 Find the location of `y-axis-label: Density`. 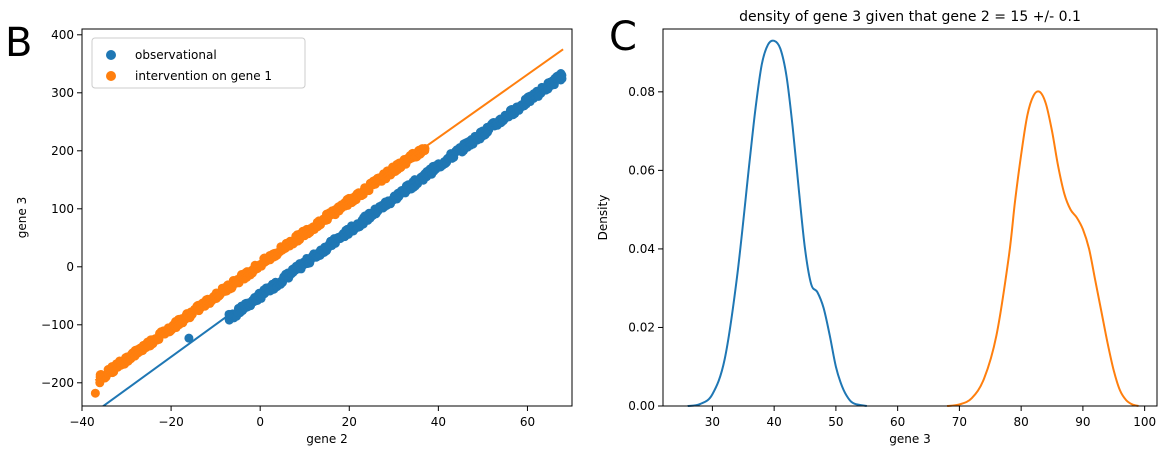

y-axis-label: Density is located at coordinates (603, 218).